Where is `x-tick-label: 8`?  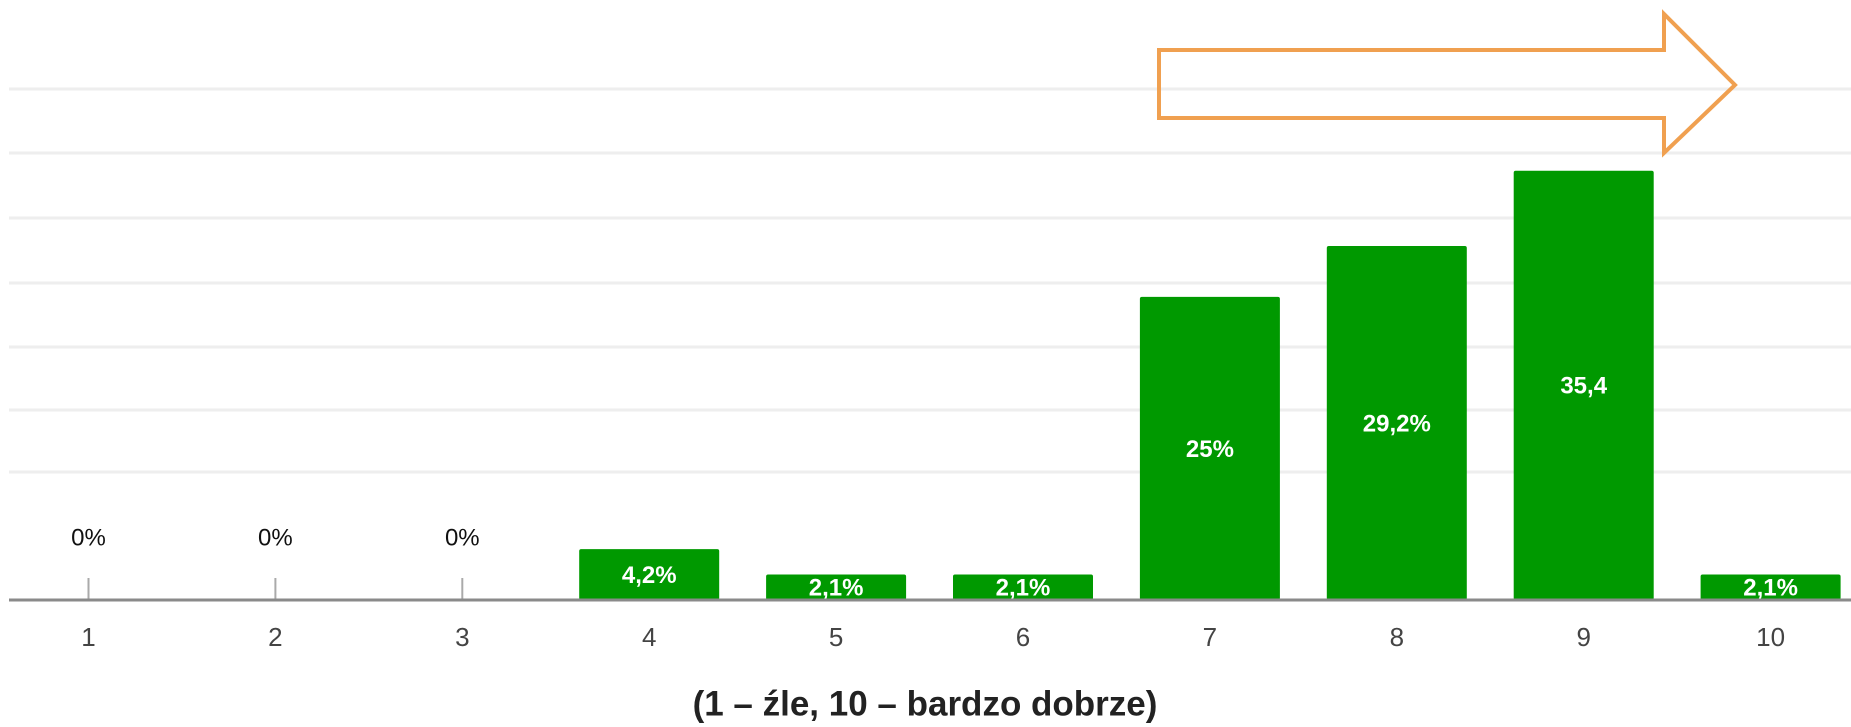 x-tick-label: 8 is located at coordinates (1397, 637).